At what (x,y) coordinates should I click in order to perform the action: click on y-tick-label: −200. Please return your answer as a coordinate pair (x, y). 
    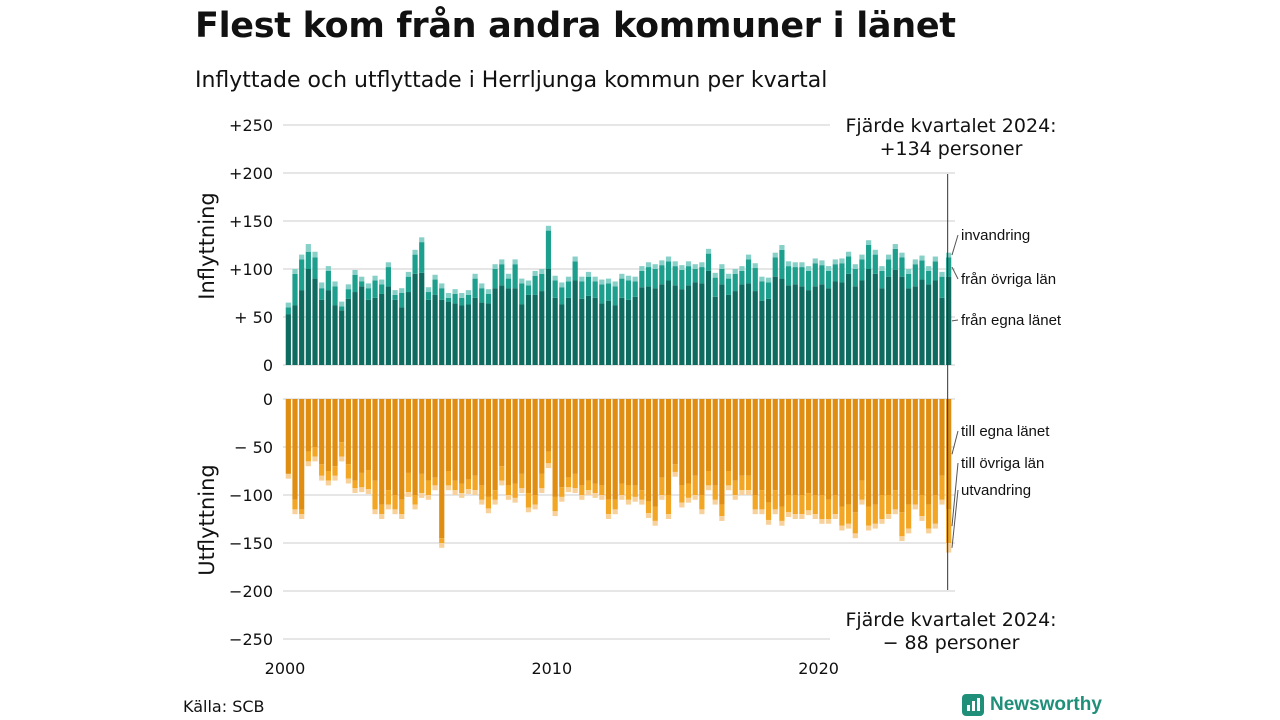
    Looking at the image, I should click on (251, 591).